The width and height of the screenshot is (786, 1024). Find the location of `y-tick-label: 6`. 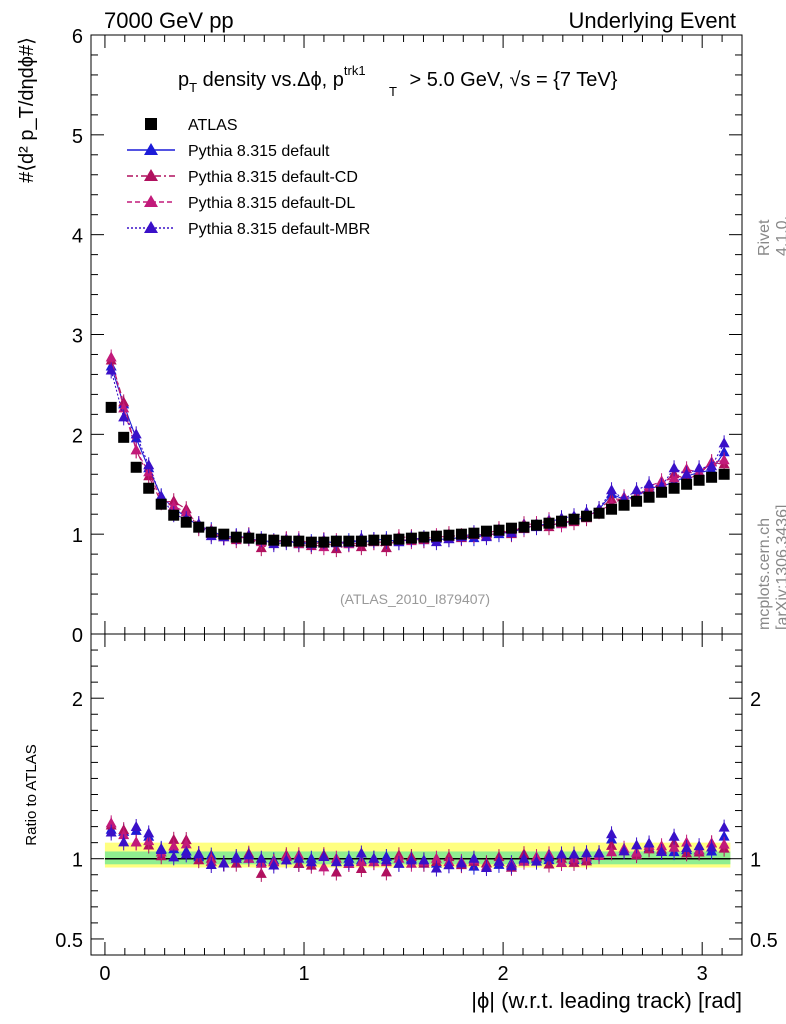

y-tick-label: 6 is located at coordinates (77, 37).